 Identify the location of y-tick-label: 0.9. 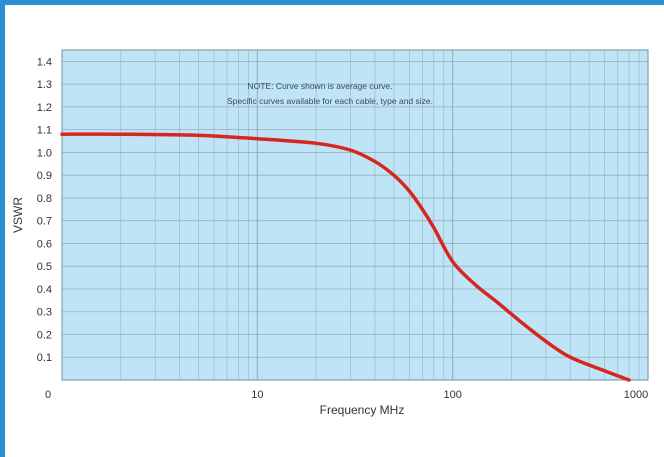
(44, 176).